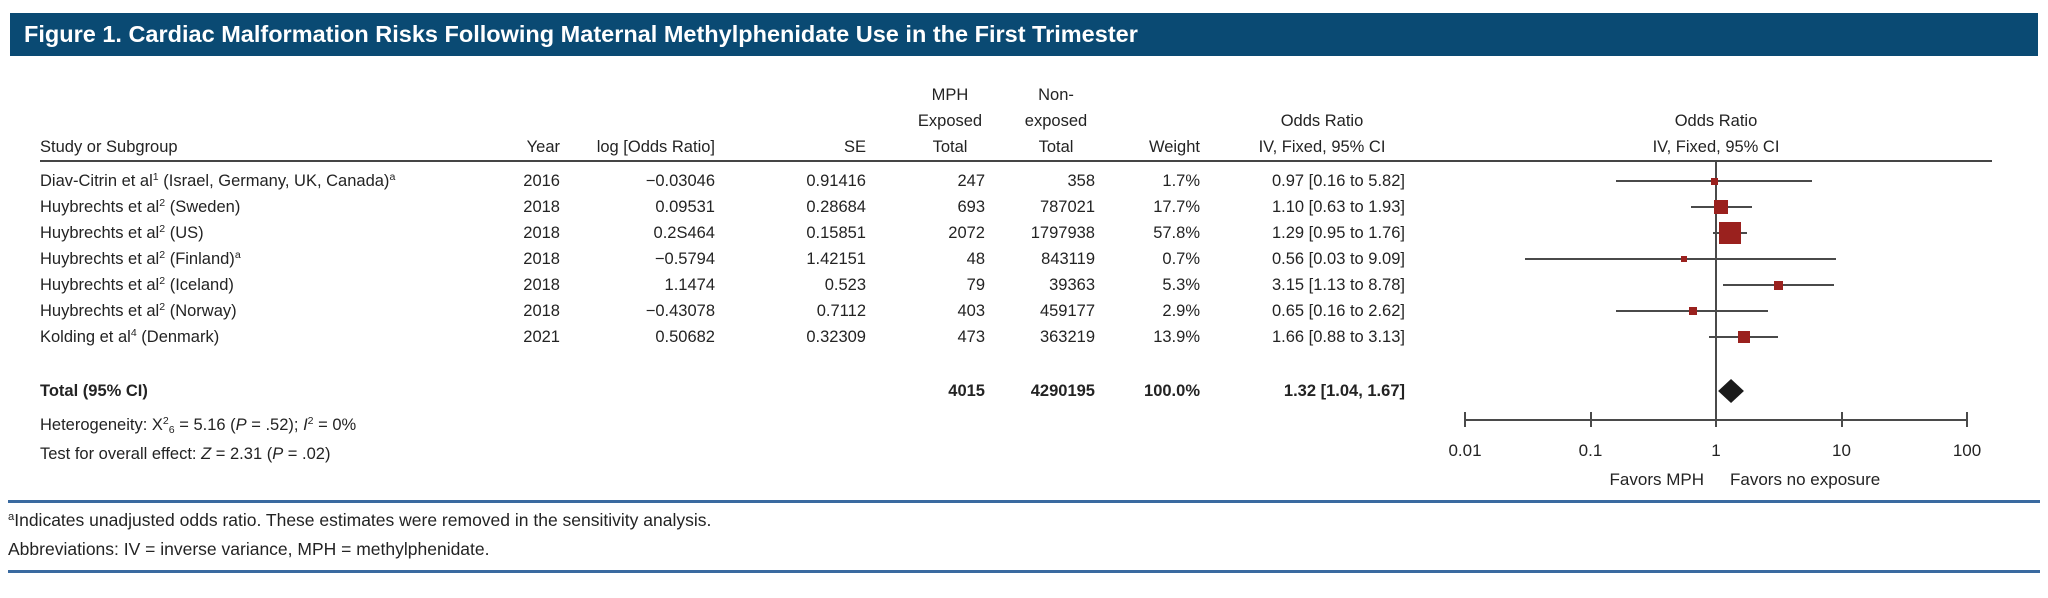  I want to click on exposed-total-cell: 693, so click(971, 207).